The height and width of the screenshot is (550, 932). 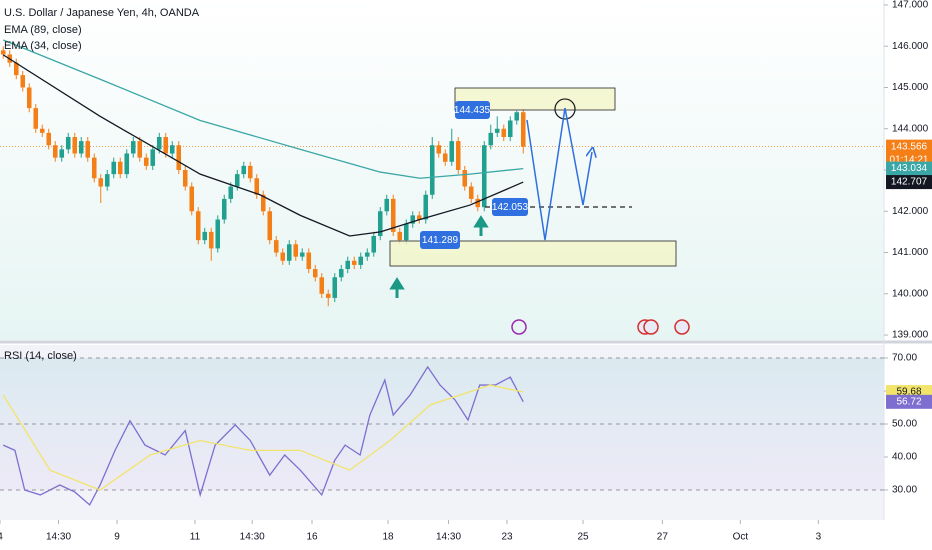 I want to click on y-tick-label: 50.00, so click(x=904, y=424).